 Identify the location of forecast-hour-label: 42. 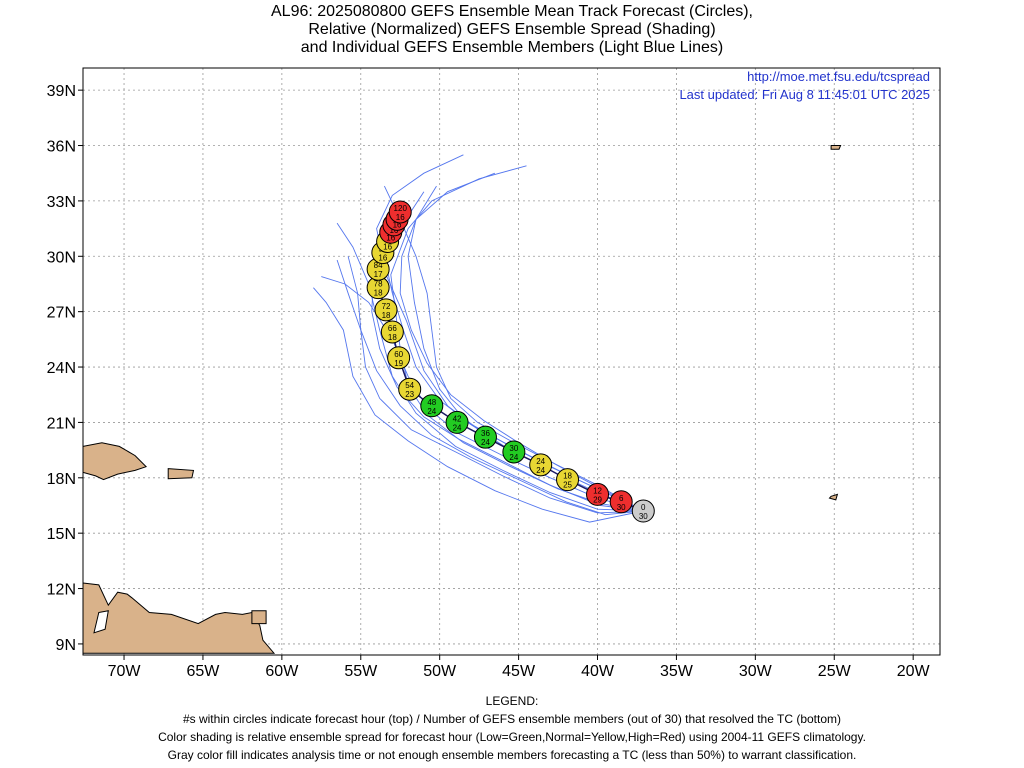
(457, 418).